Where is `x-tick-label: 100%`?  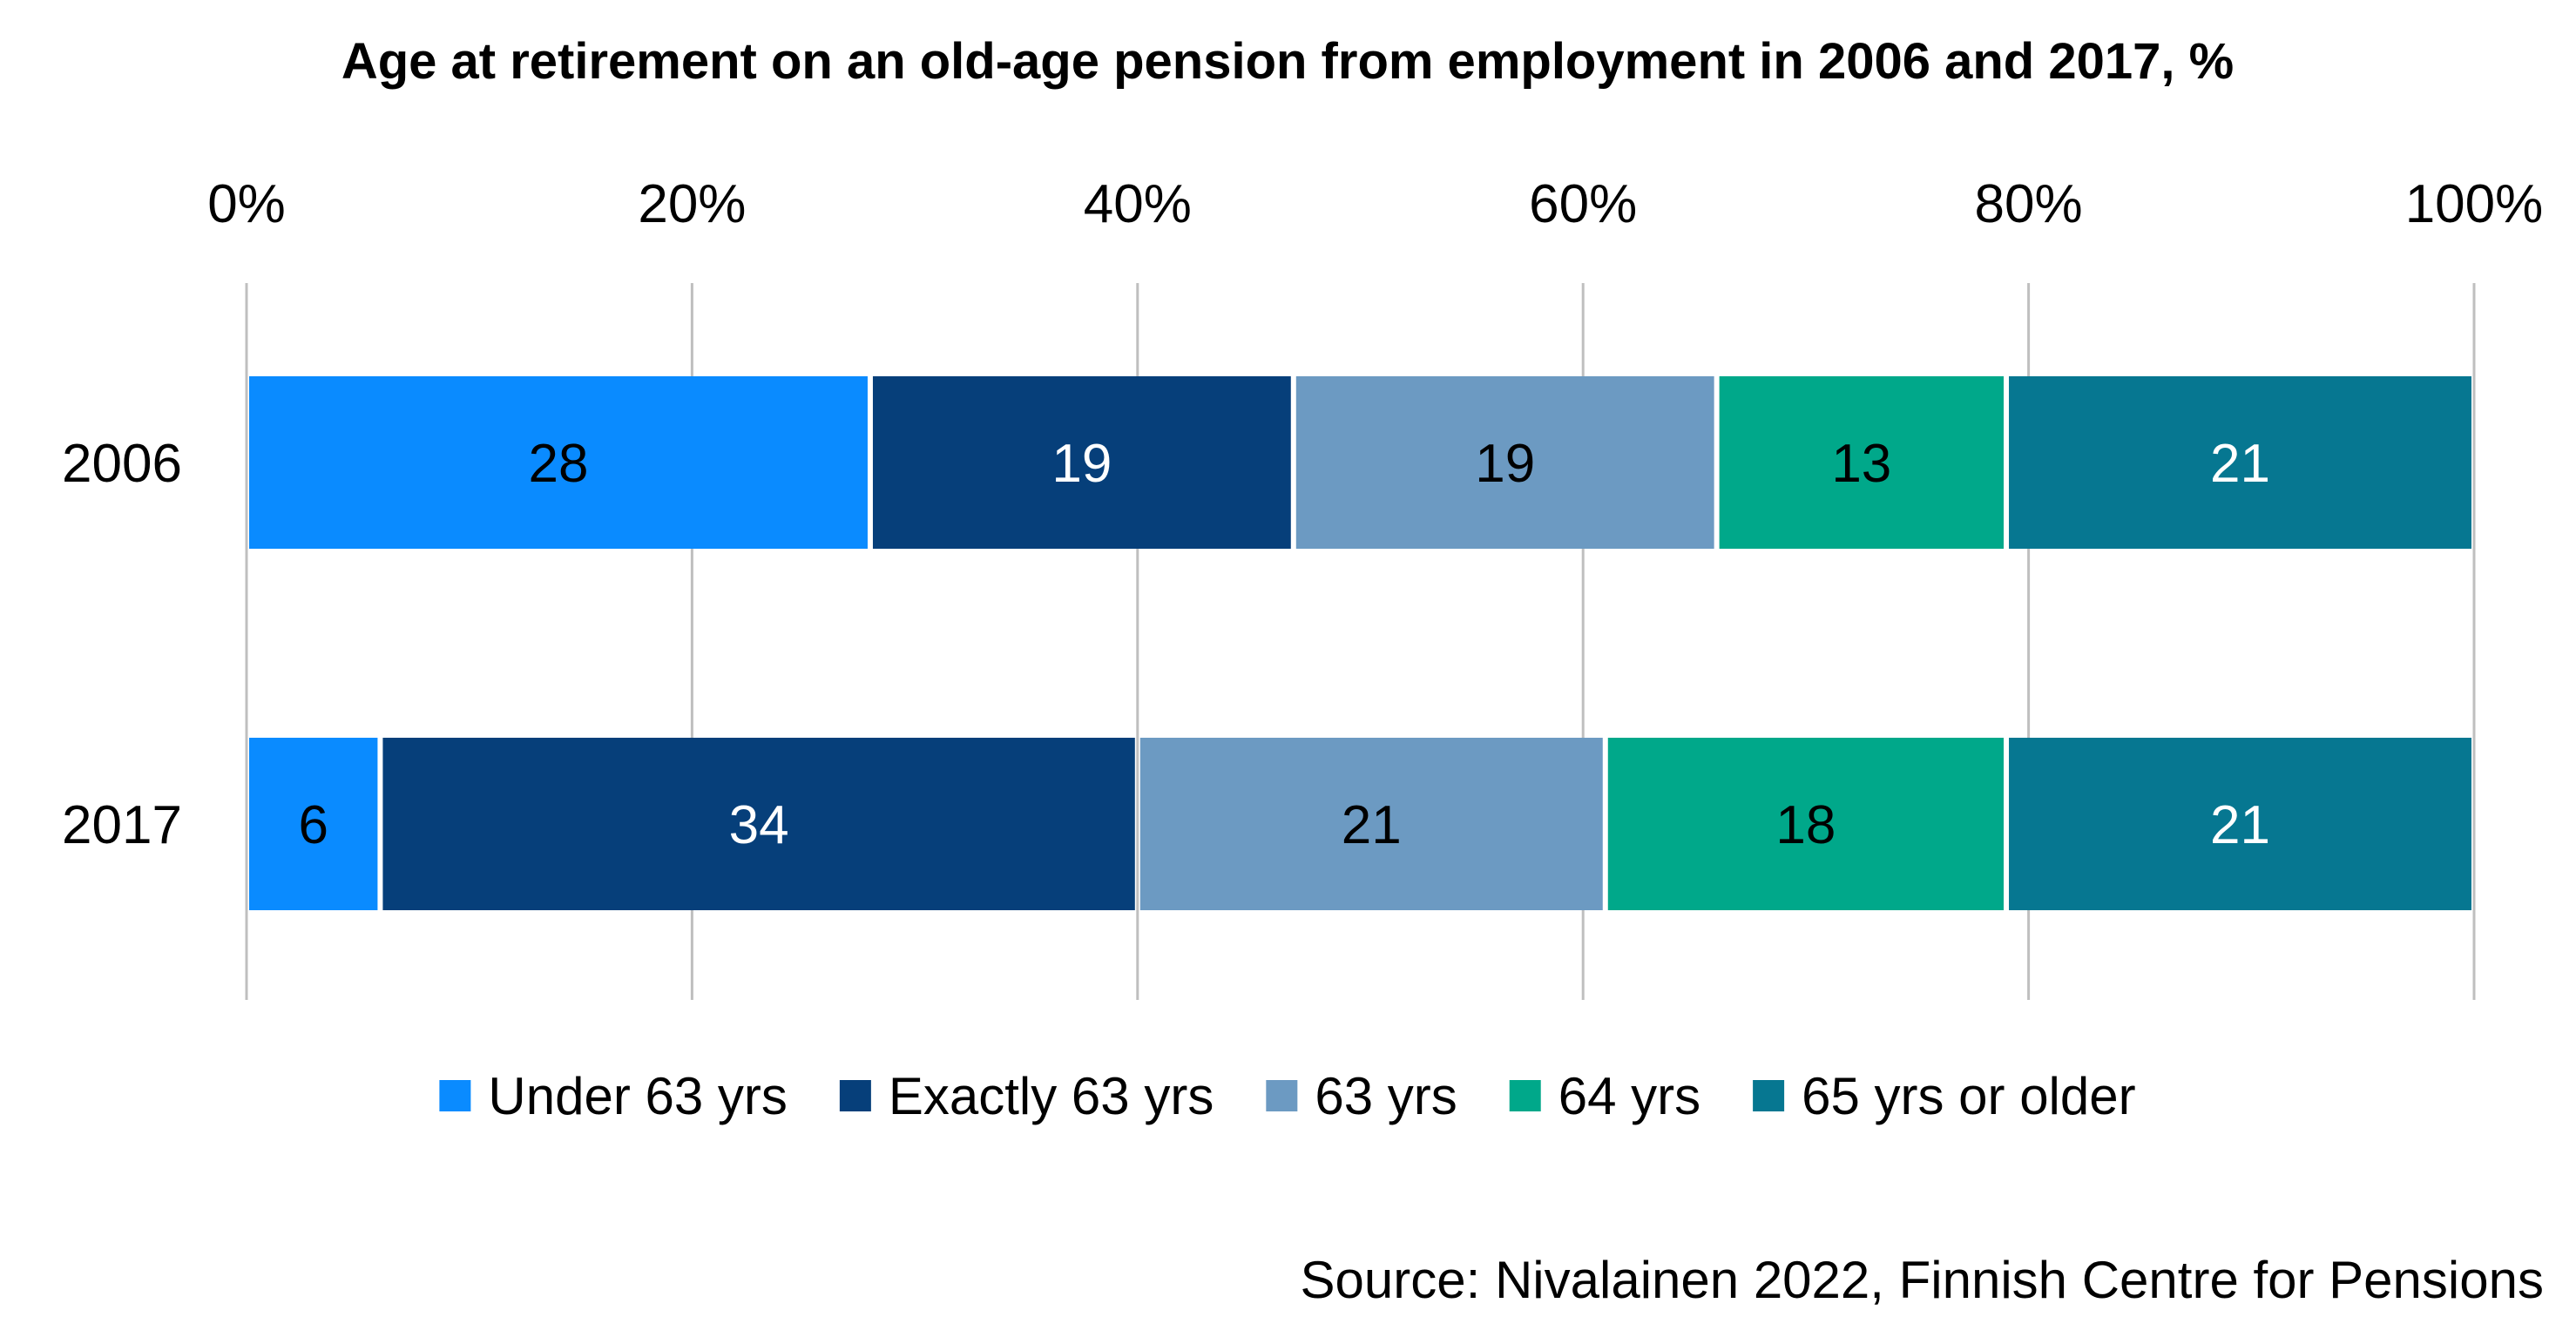 x-tick-label: 100% is located at coordinates (2474, 204).